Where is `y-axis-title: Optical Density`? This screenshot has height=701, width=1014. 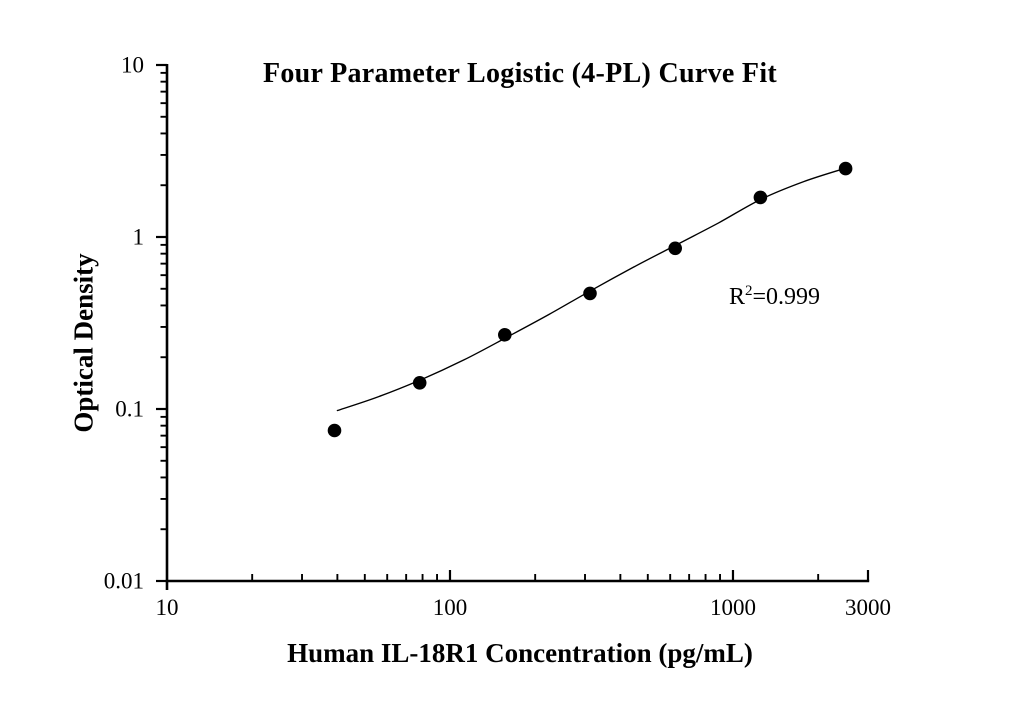 y-axis-title: Optical Density is located at coordinates (83, 343).